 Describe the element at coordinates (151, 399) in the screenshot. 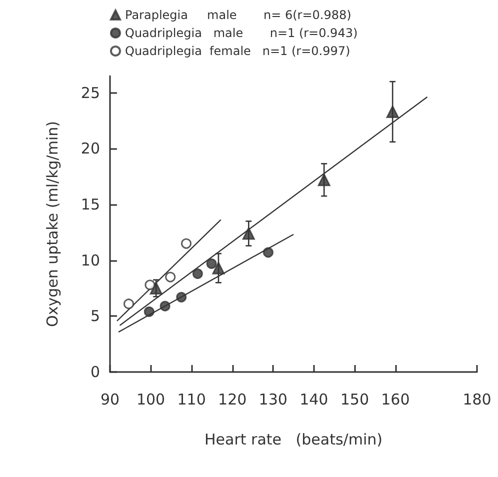

I see `x-tick-label: 100` at that location.